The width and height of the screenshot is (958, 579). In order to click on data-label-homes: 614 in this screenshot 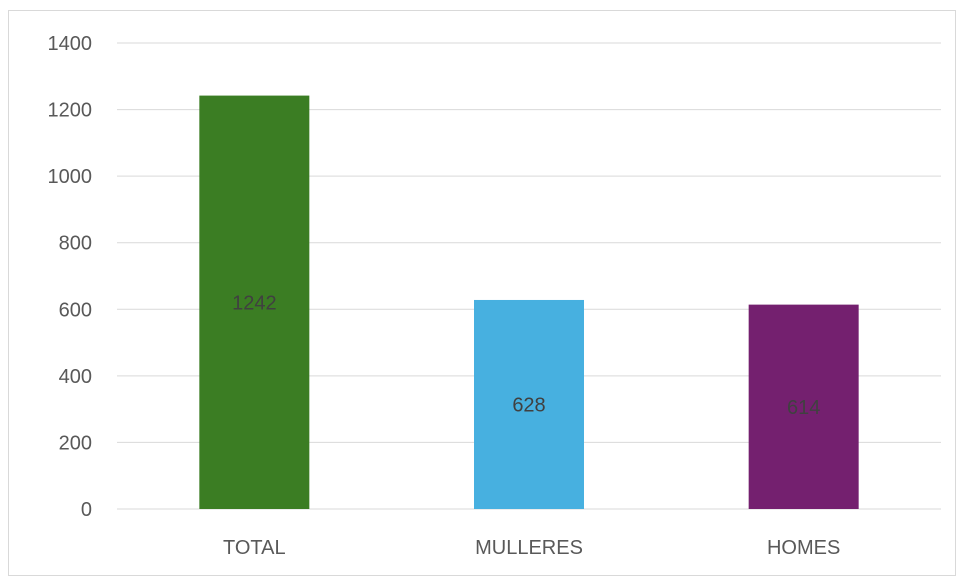, I will do `click(803, 408)`.